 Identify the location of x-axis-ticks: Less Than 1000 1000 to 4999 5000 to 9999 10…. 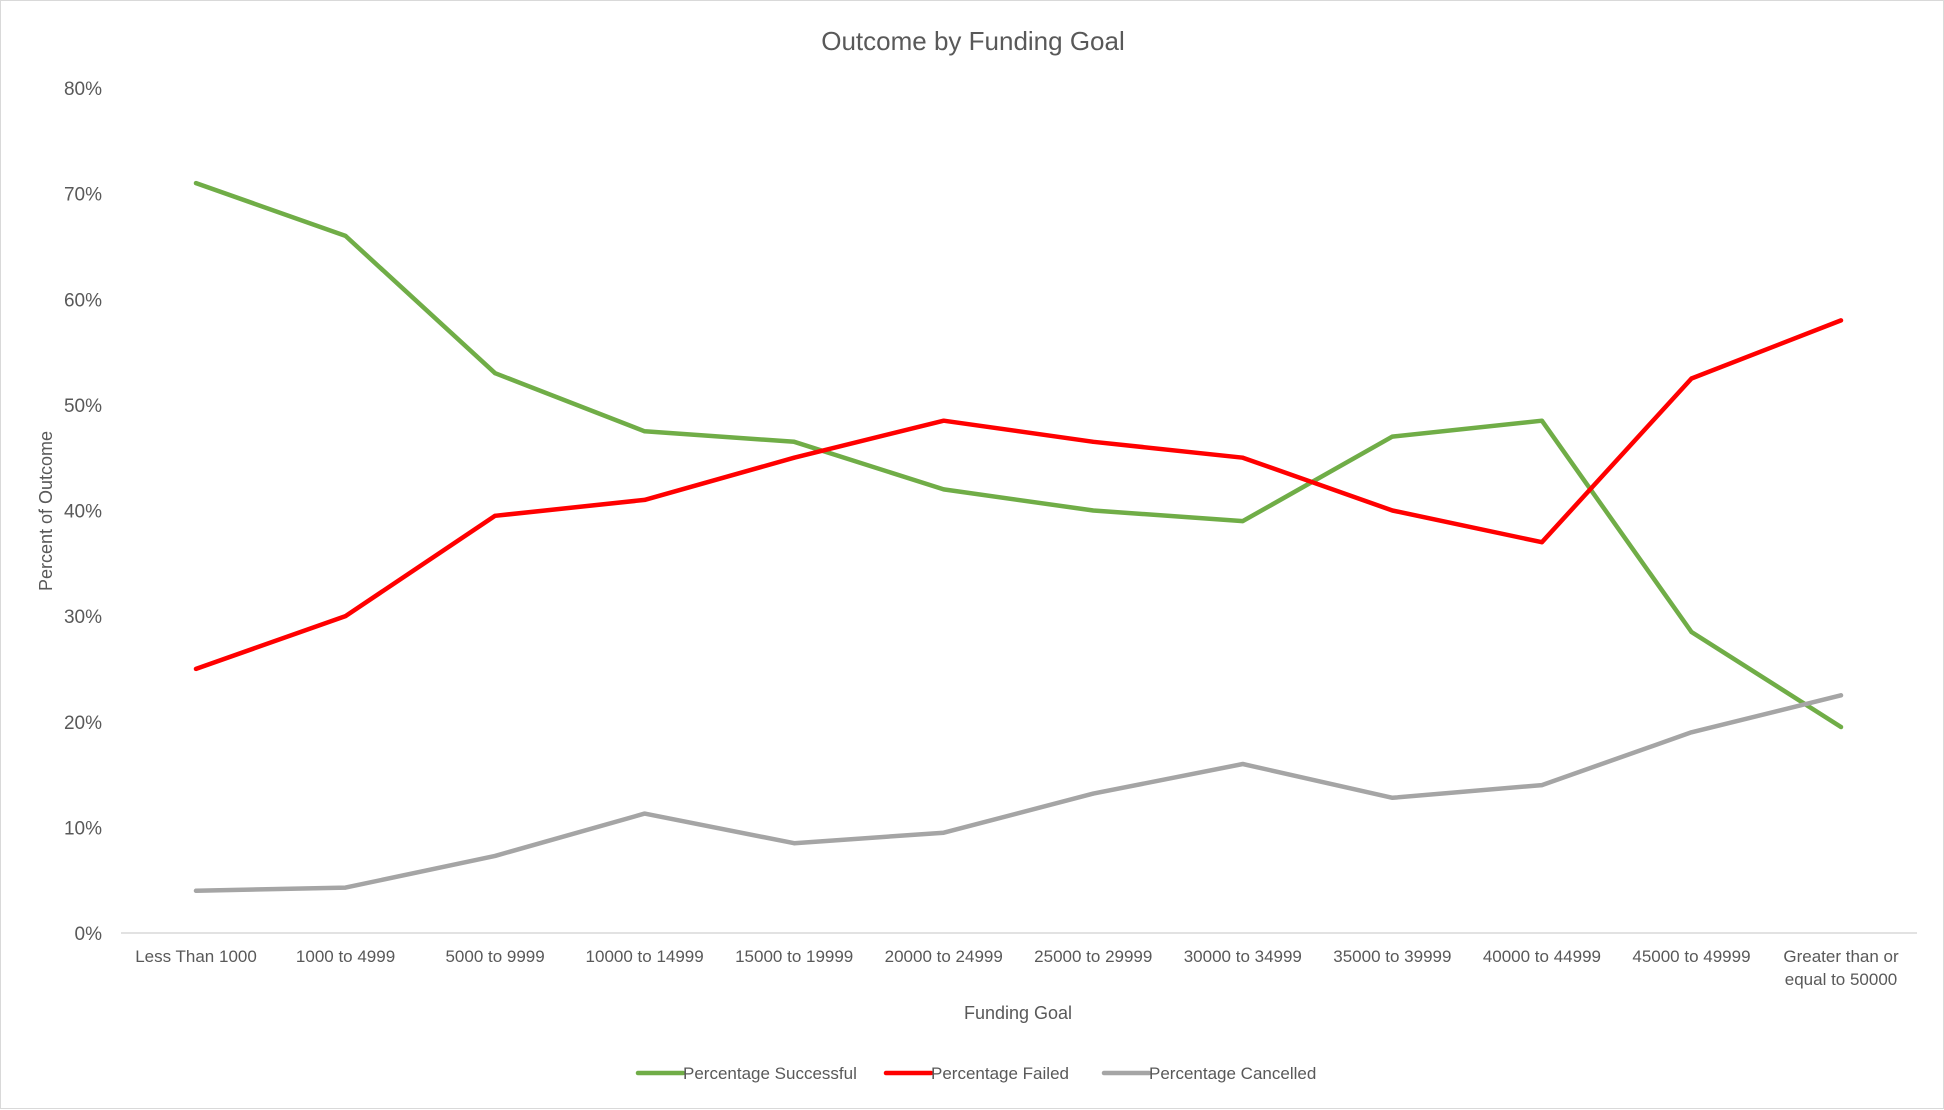
(1017, 968).